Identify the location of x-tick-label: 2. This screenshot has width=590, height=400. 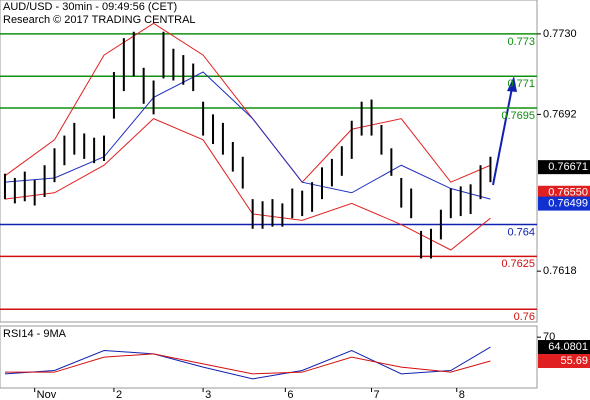
(119, 394).